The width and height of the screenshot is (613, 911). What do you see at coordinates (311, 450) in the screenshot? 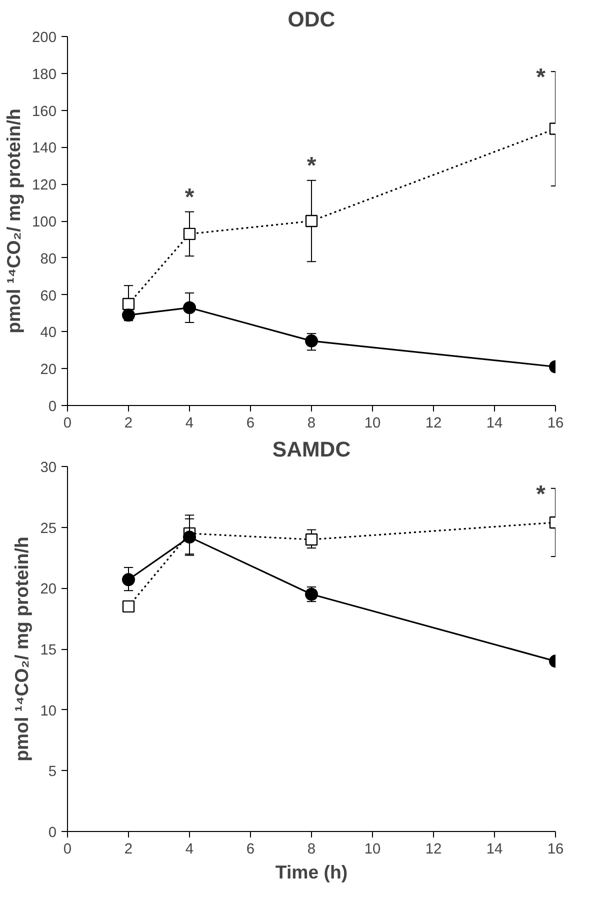
I see `chart-title: SAMDC` at bounding box center [311, 450].